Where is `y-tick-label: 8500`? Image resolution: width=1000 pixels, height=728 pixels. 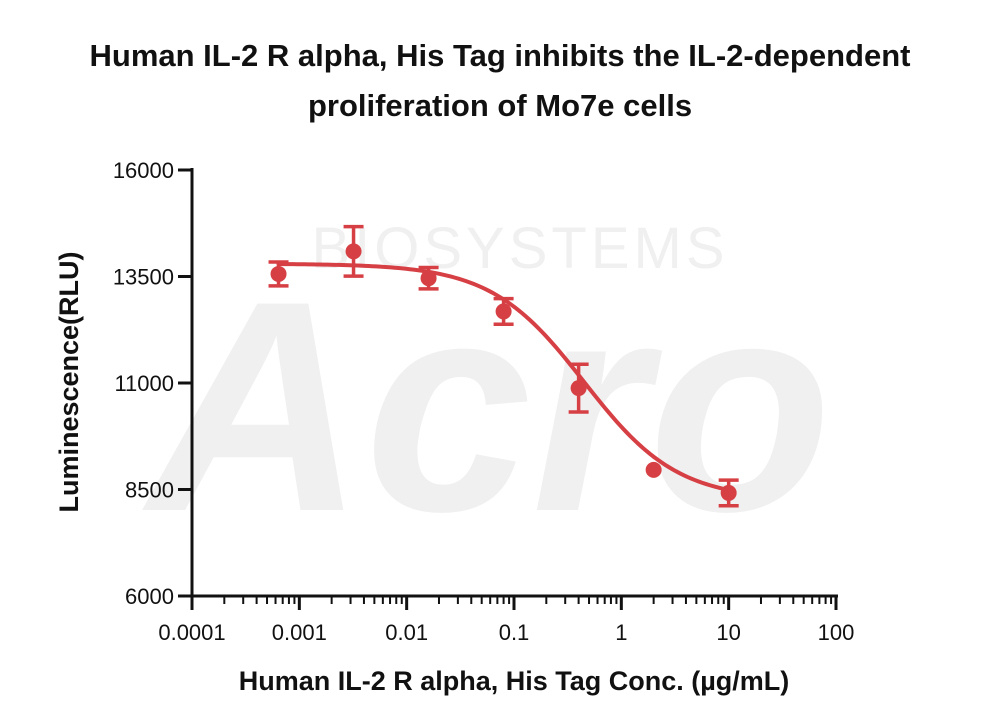 y-tick-label: 8500 is located at coordinates (149, 490).